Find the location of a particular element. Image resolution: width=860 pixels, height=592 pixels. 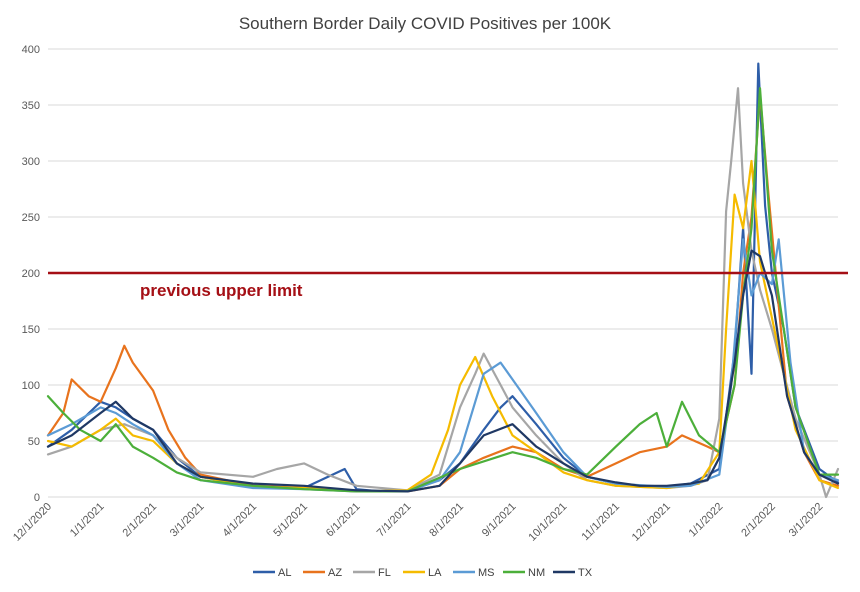

x-tick-label: 6/1/2021 is located at coordinates (343, 520).